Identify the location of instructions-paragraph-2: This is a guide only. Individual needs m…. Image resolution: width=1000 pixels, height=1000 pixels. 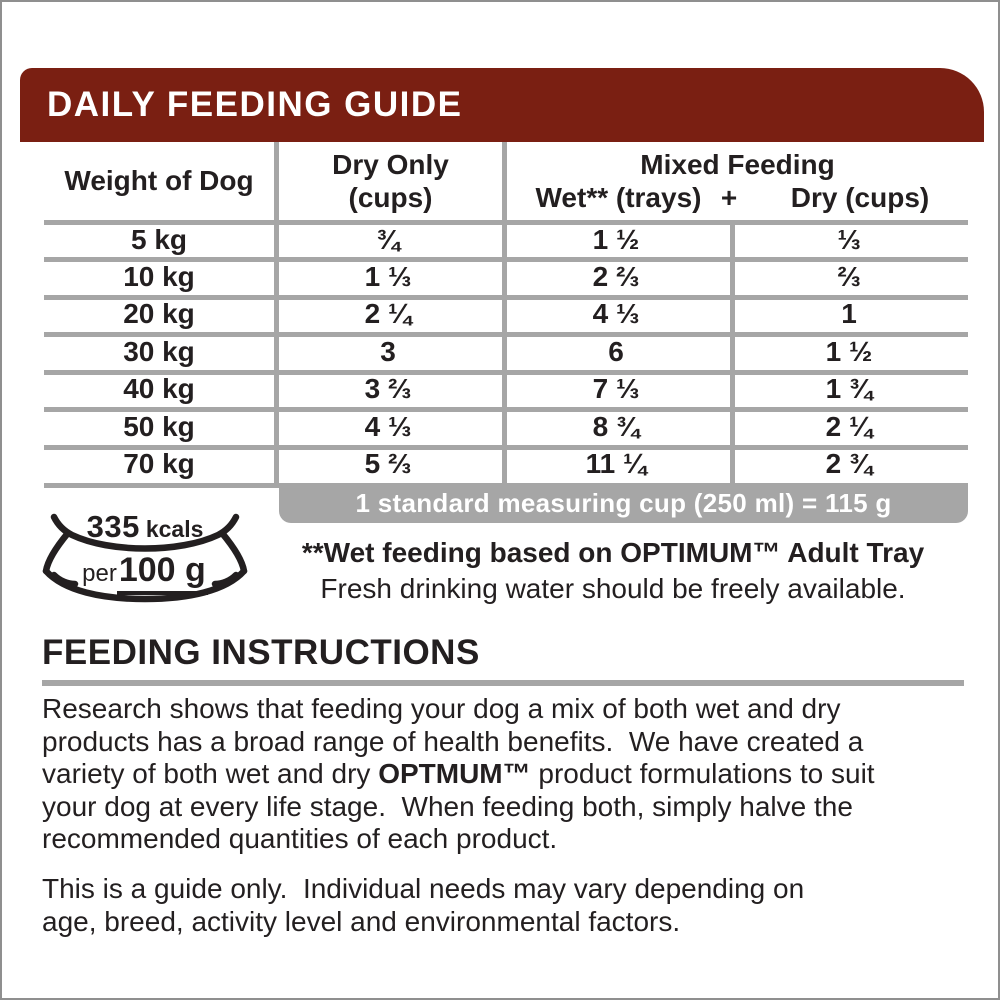
(512, 905).